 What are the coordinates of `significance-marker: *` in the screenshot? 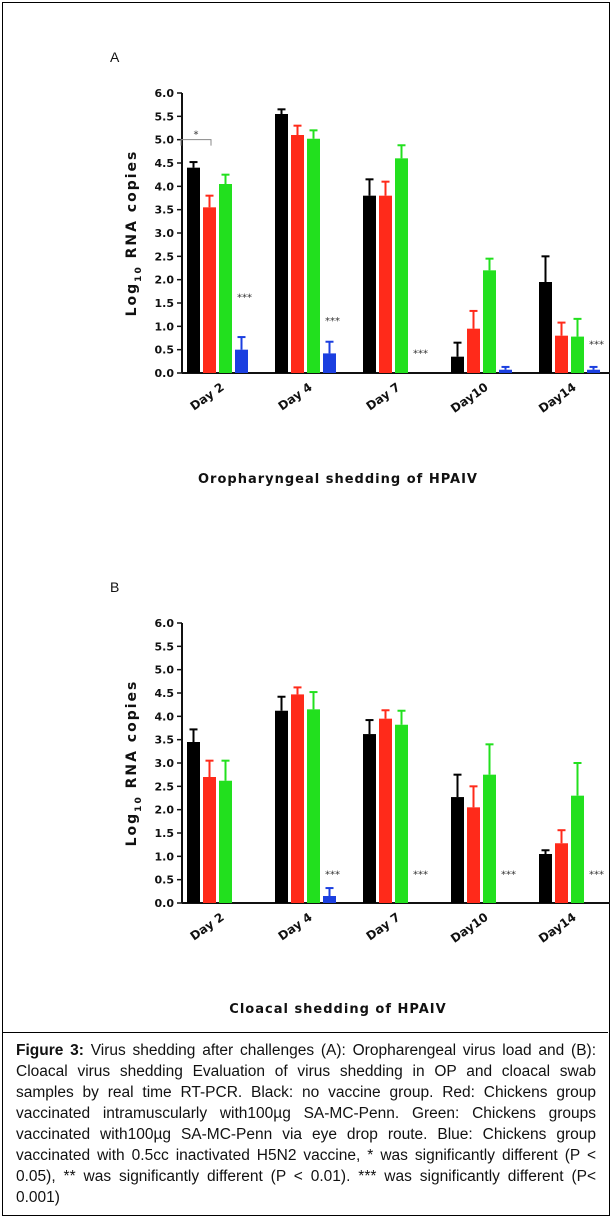 It's located at (196, 135).